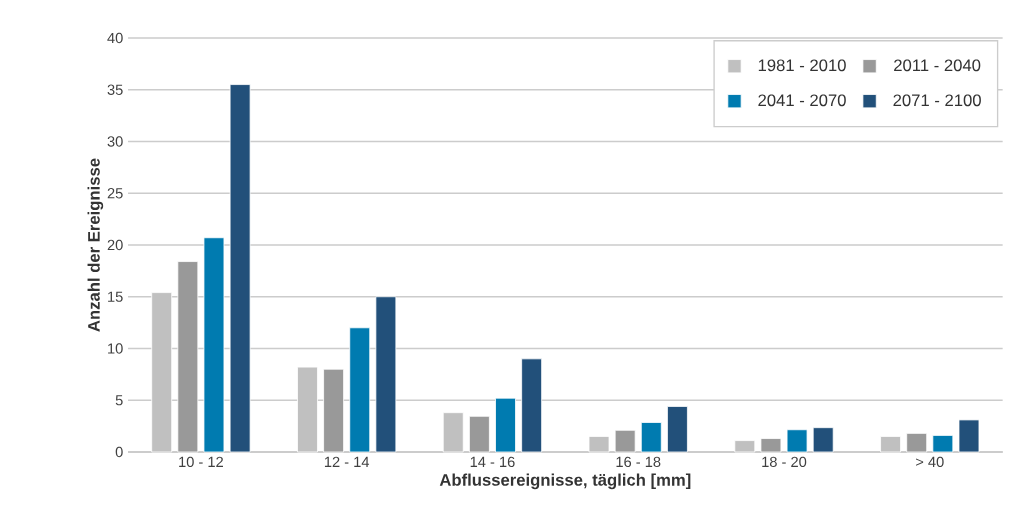  What do you see at coordinates (115, 141) in the screenshot?
I see `y-tick-label: 30` at bounding box center [115, 141].